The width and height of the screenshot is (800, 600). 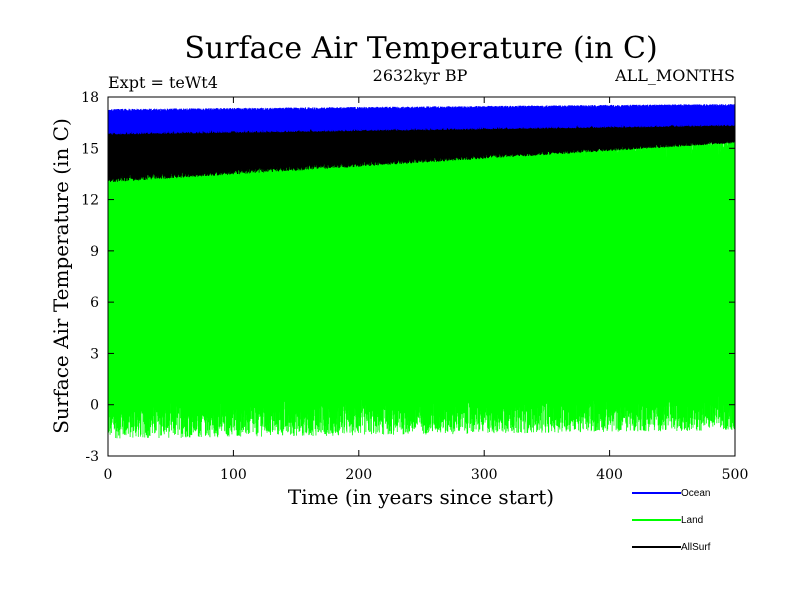 I want to click on y-tick-label: 0, so click(x=94, y=406).